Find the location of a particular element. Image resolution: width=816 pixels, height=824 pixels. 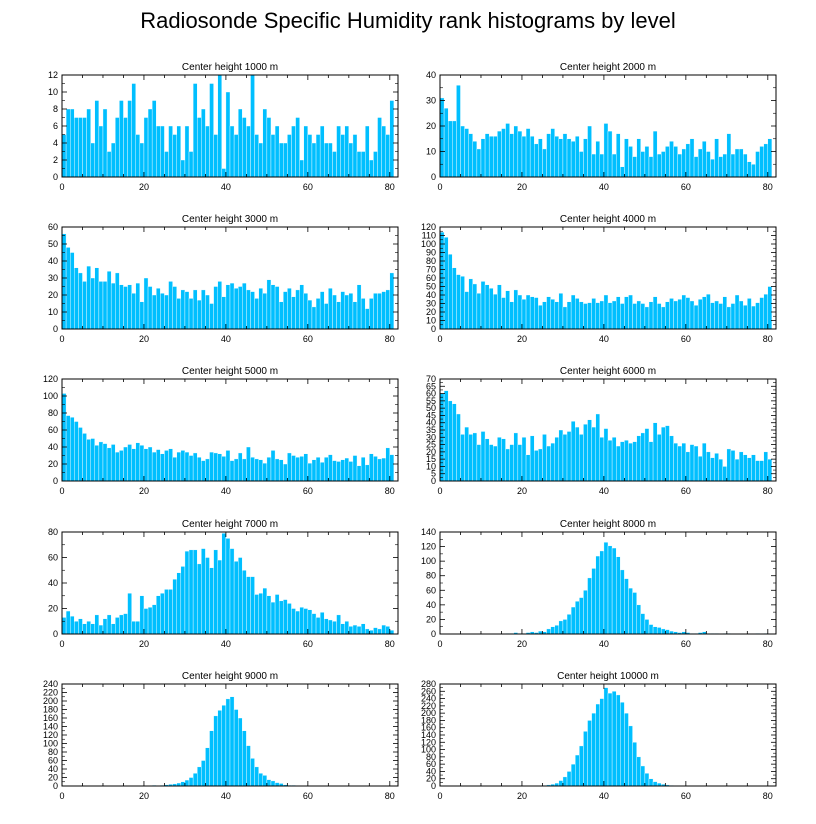

x-tick-label: 60 is located at coordinates (686, 491).